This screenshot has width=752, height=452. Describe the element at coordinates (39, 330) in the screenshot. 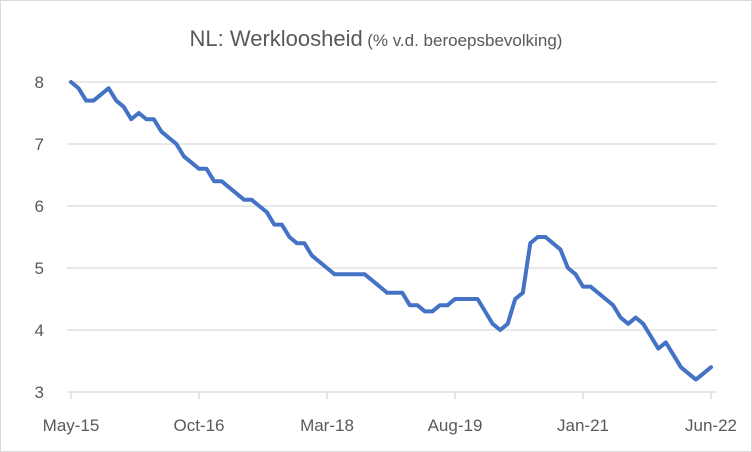

I see `y-tick-label: 4` at that location.